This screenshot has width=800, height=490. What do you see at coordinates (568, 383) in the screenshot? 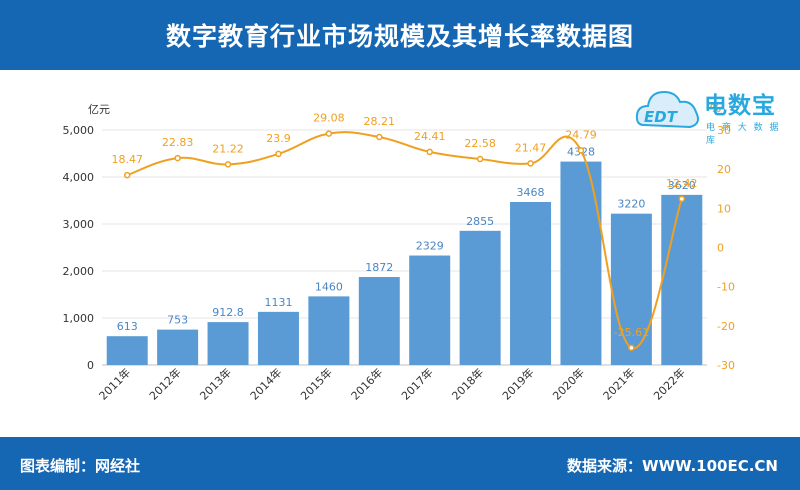
I see `x-tick-label: 2020年` at bounding box center [568, 383].